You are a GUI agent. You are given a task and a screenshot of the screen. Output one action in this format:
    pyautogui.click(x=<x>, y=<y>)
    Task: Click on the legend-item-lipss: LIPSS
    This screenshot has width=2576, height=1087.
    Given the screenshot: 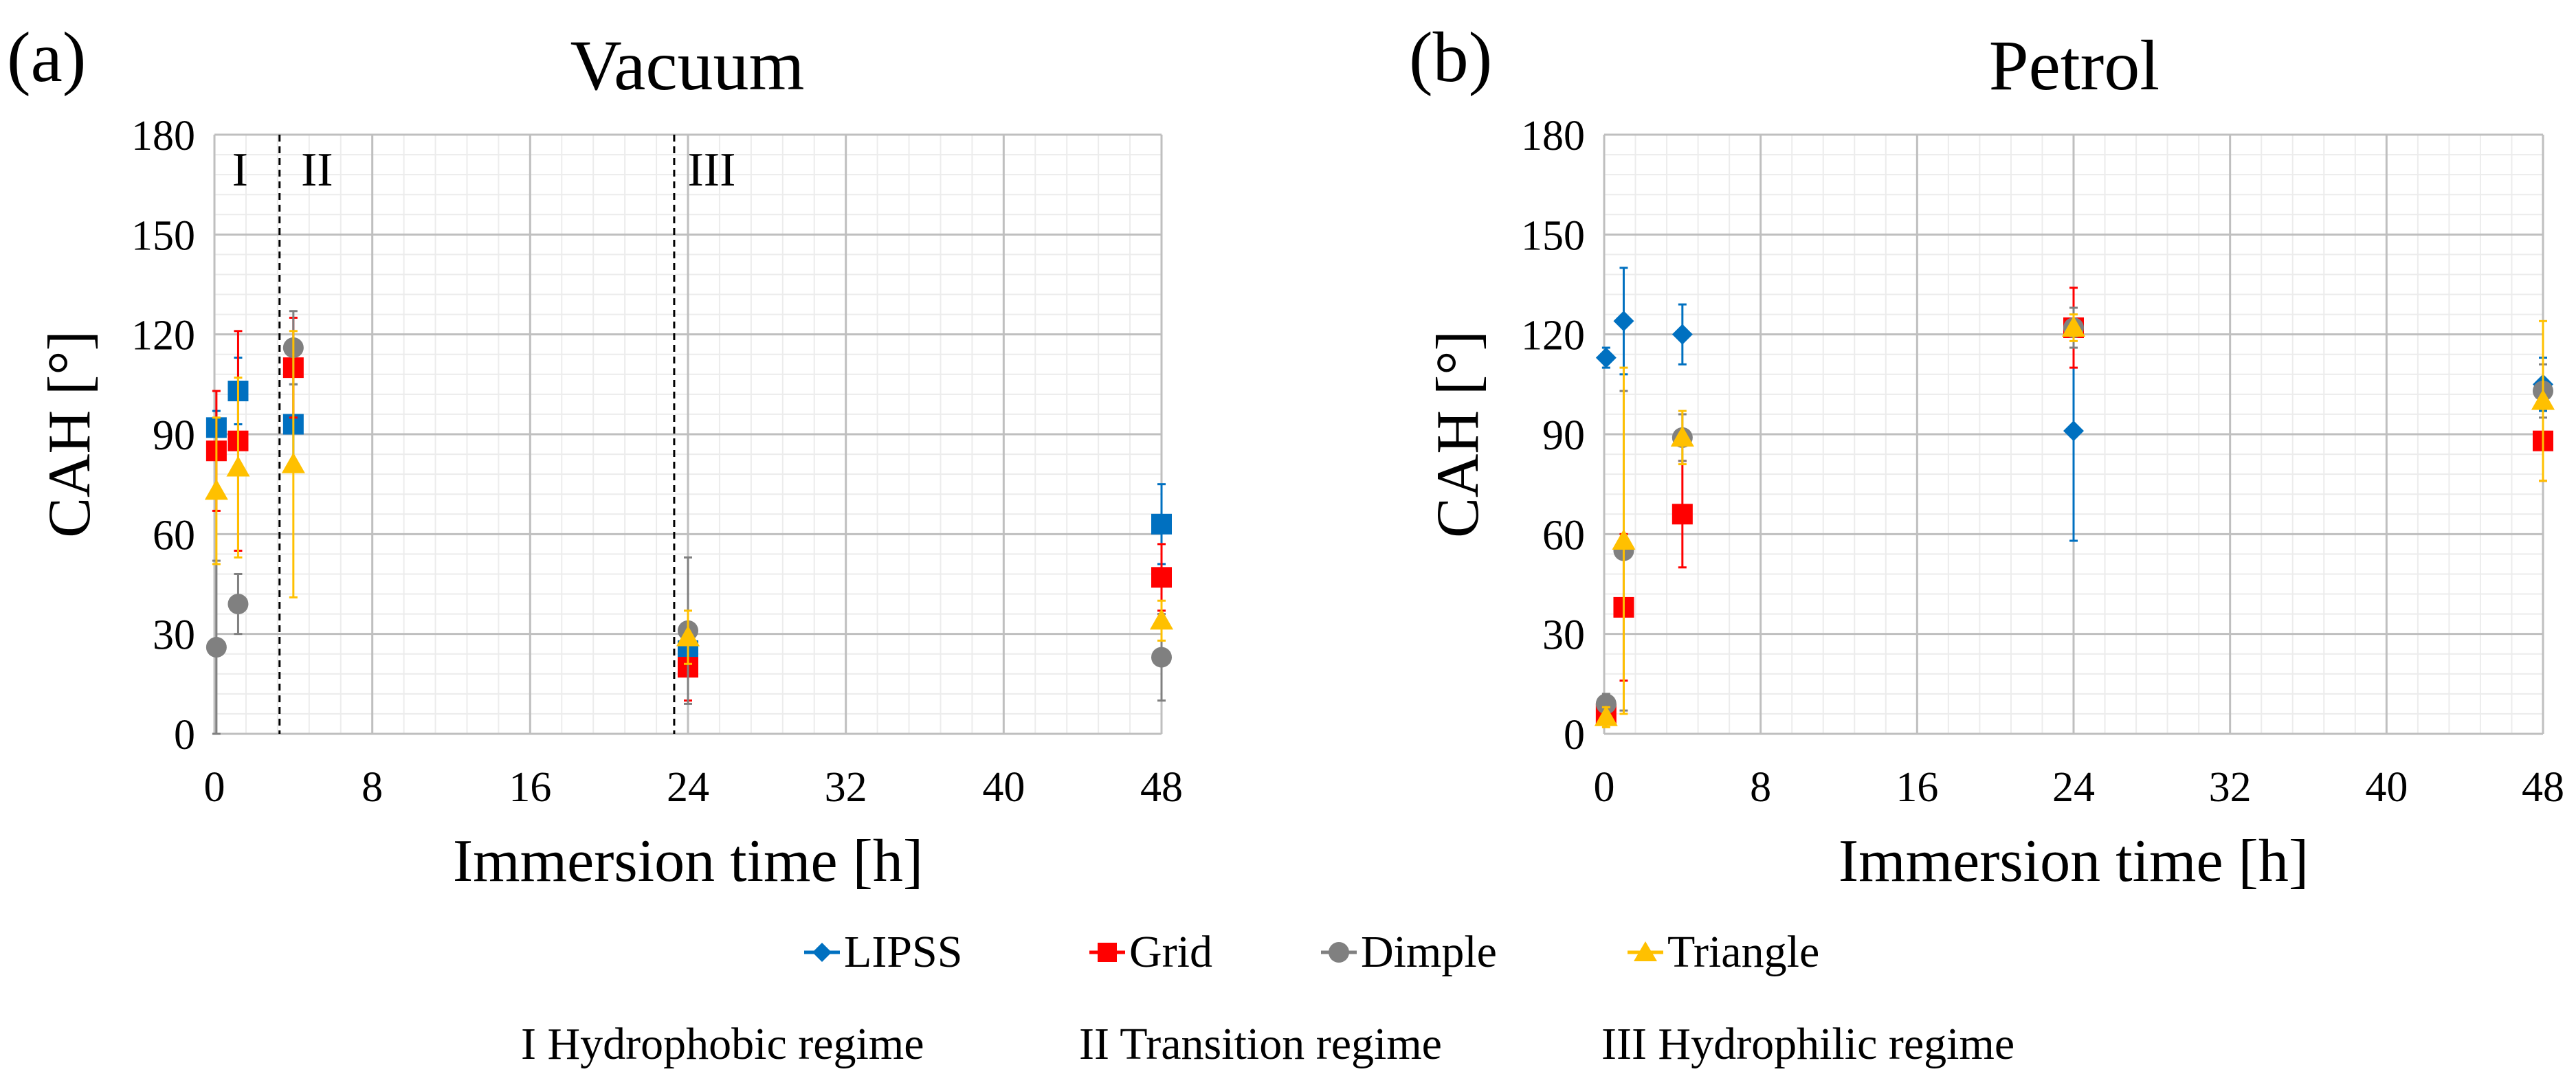 What is the action you would take?
    pyautogui.click(x=883, y=952)
    